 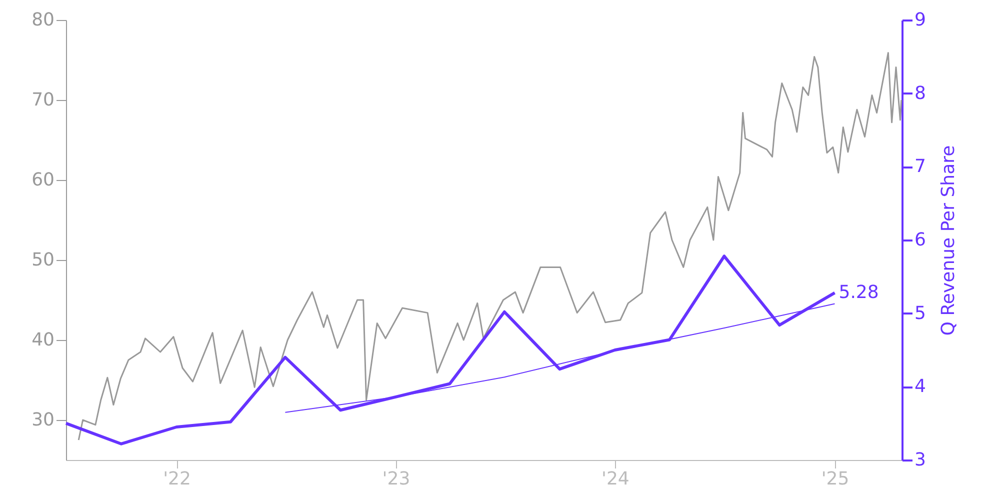 What do you see at coordinates (920, 240) in the screenshot?
I see `y2-tick-label: 6` at bounding box center [920, 240].